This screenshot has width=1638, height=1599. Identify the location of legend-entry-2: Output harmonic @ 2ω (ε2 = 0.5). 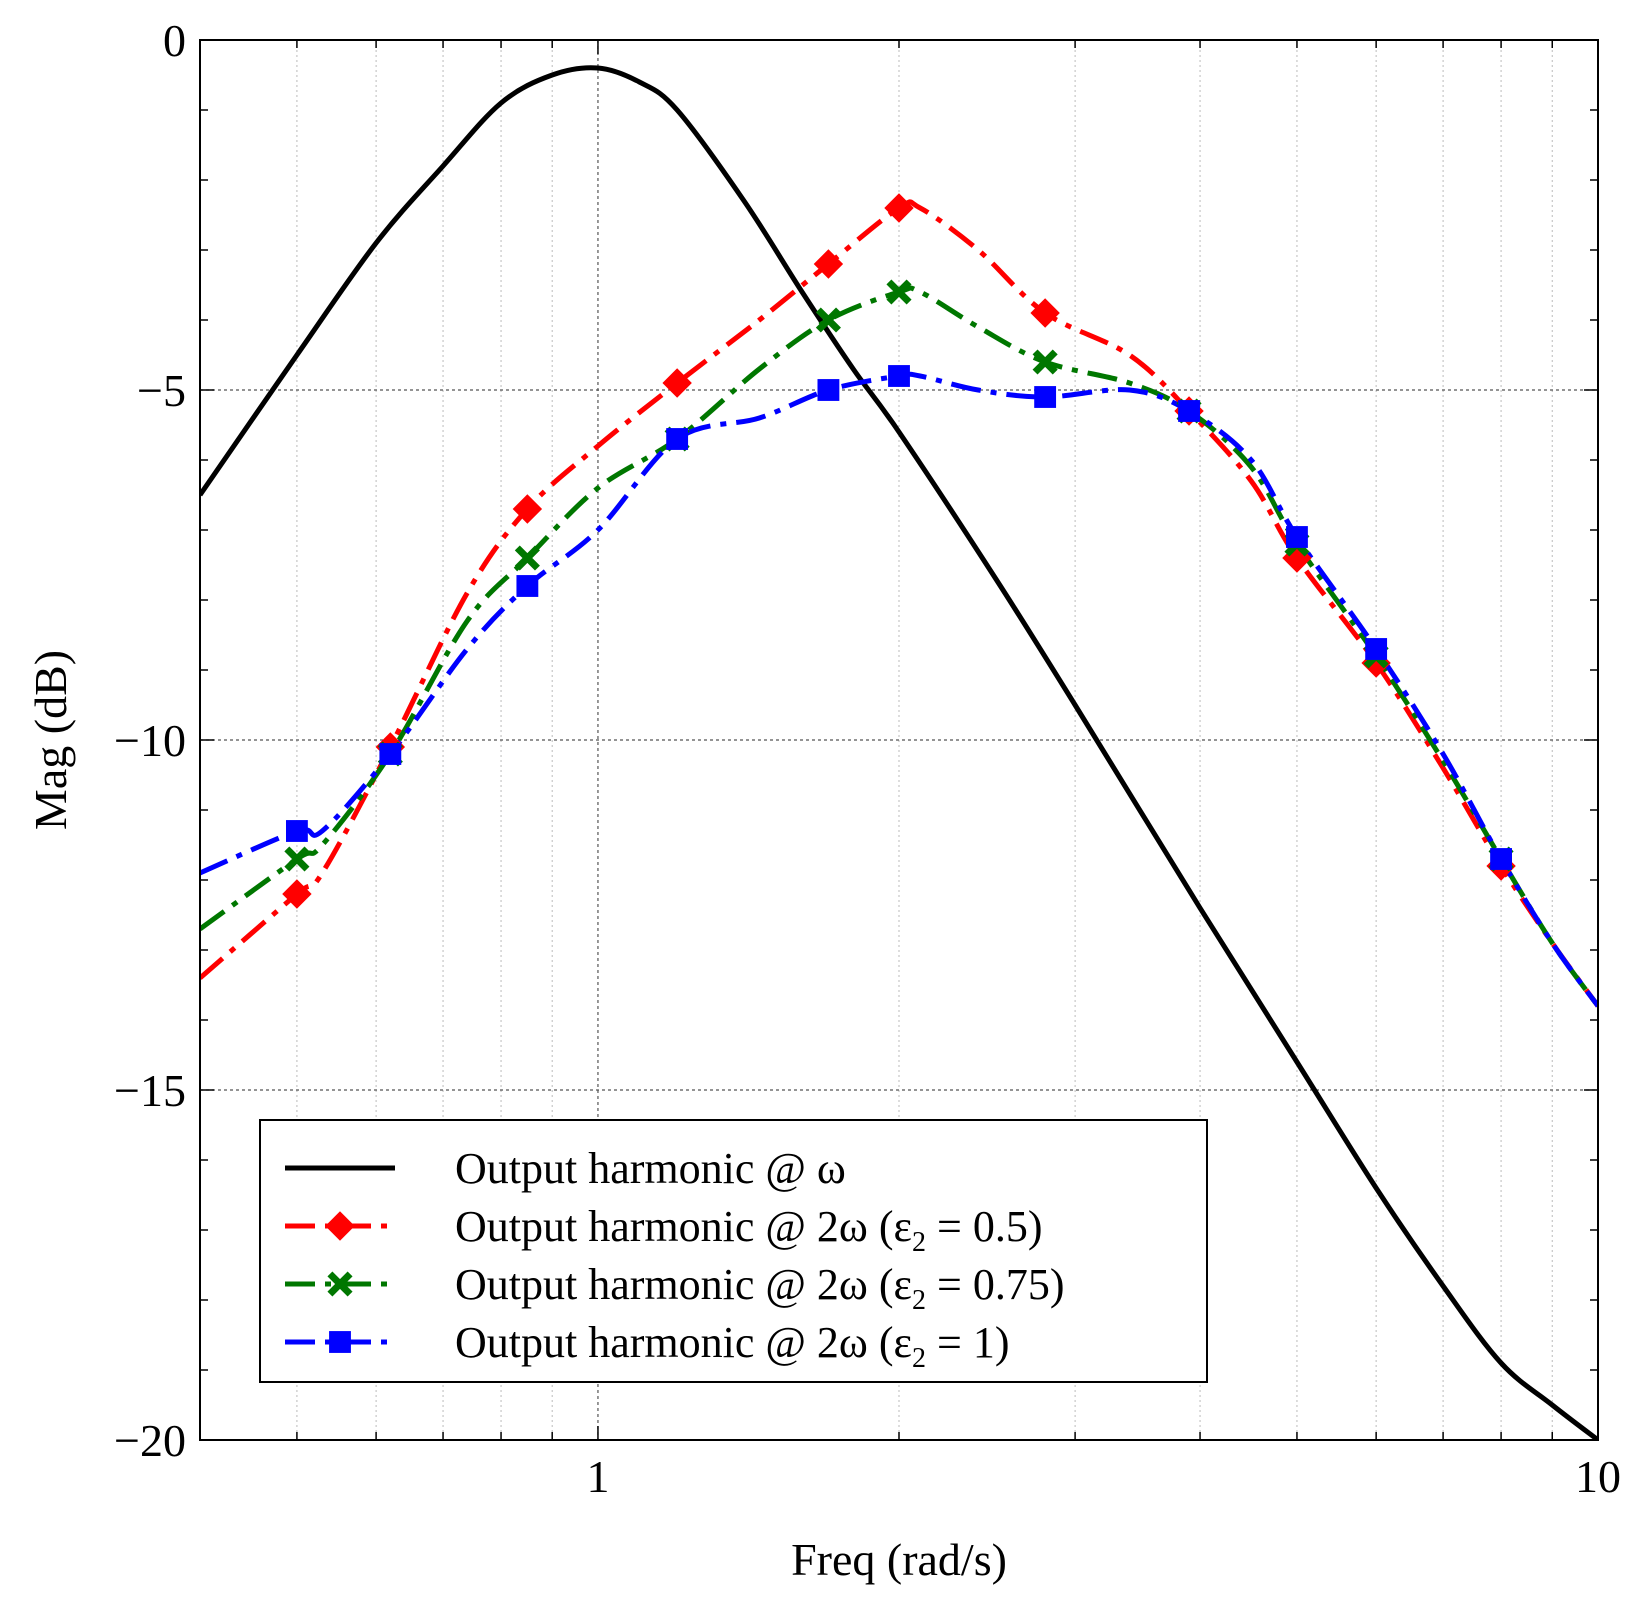
(663, 1230).